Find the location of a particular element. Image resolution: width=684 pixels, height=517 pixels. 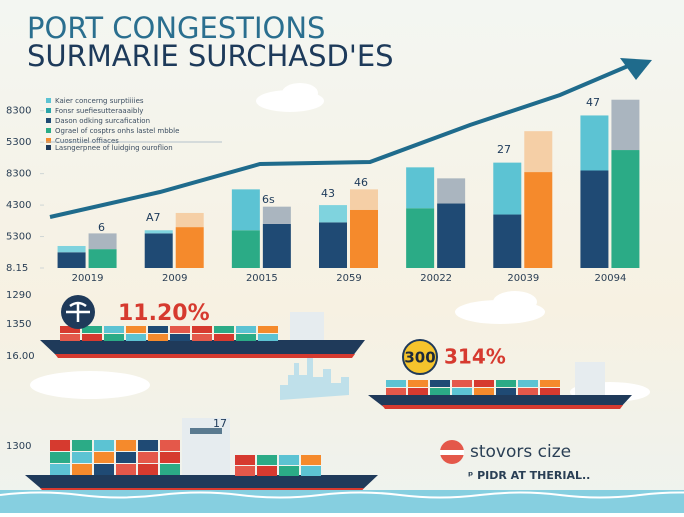

x-tick-label: 20094 is located at coordinates (611, 278).